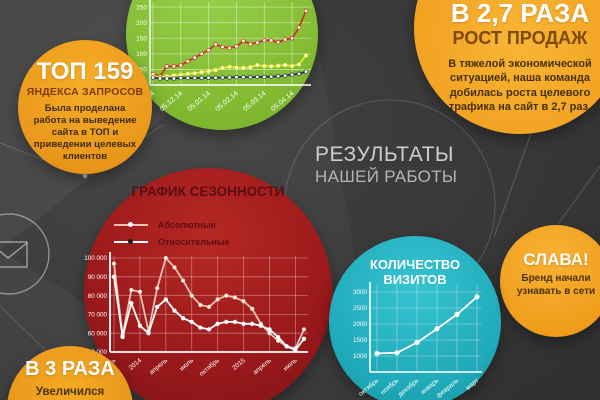 Image resolution: width=600 pixels, height=400 pixels. Describe the element at coordinates (360, 308) in the screenshot. I see `svg-text: 2500` at that location.